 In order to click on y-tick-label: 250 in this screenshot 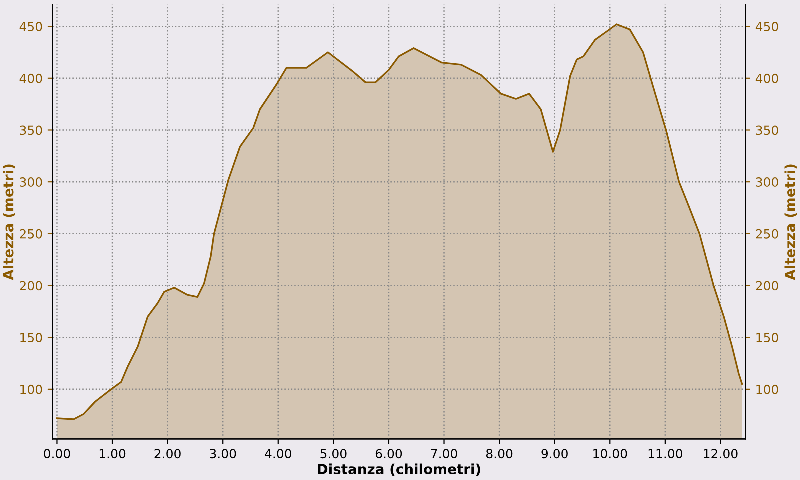, I will do `click(31, 234)`.